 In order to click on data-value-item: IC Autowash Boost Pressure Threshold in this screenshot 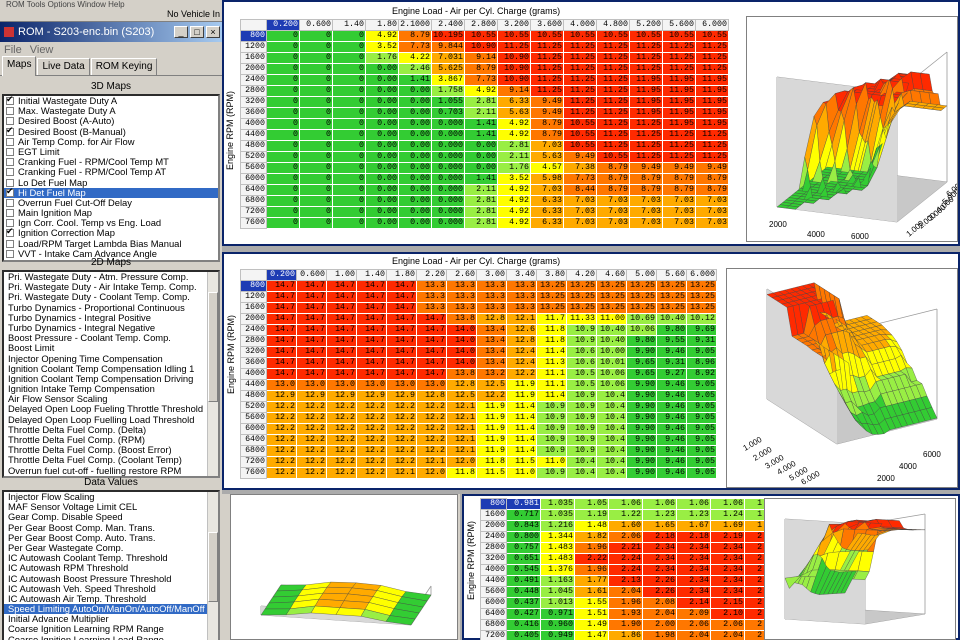, I will do `click(111, 579)`.